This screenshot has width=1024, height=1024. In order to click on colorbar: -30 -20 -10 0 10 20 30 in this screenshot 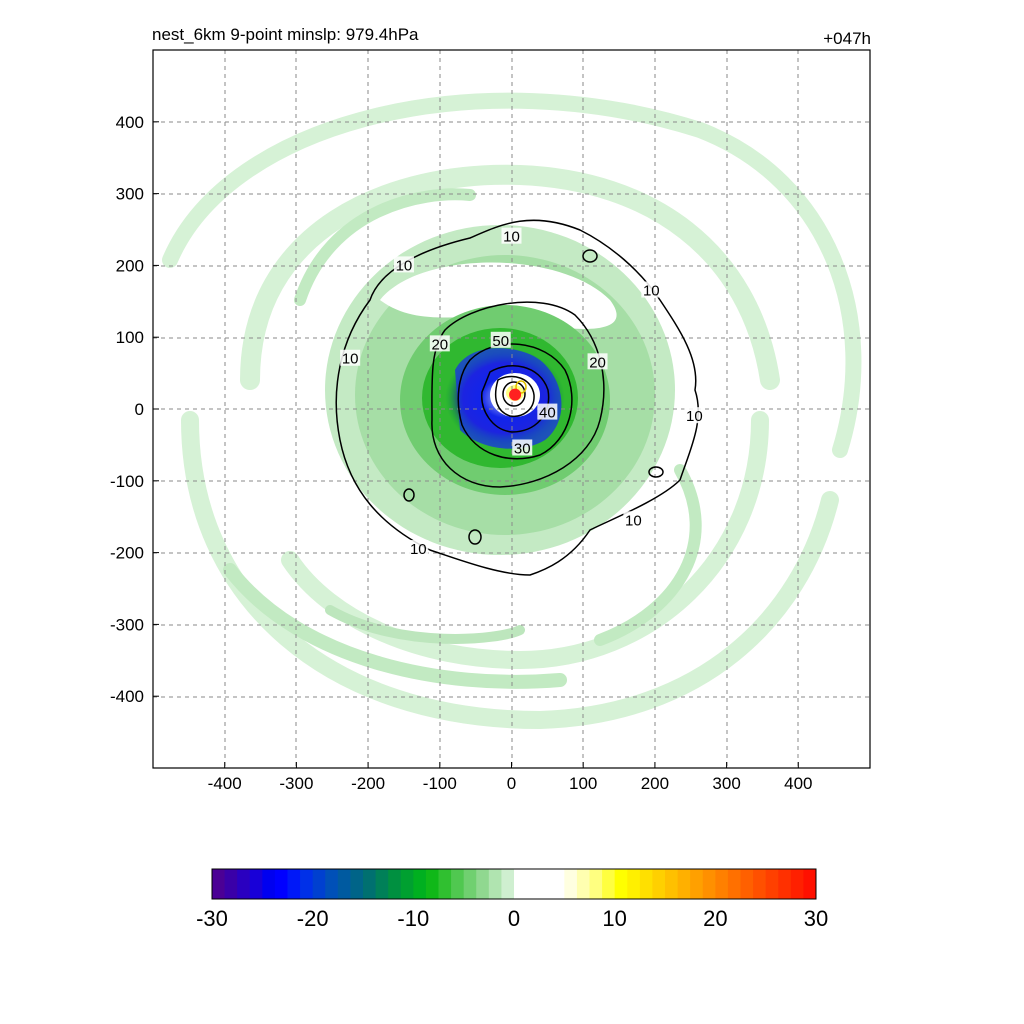, I will do `click(512, 899)`.